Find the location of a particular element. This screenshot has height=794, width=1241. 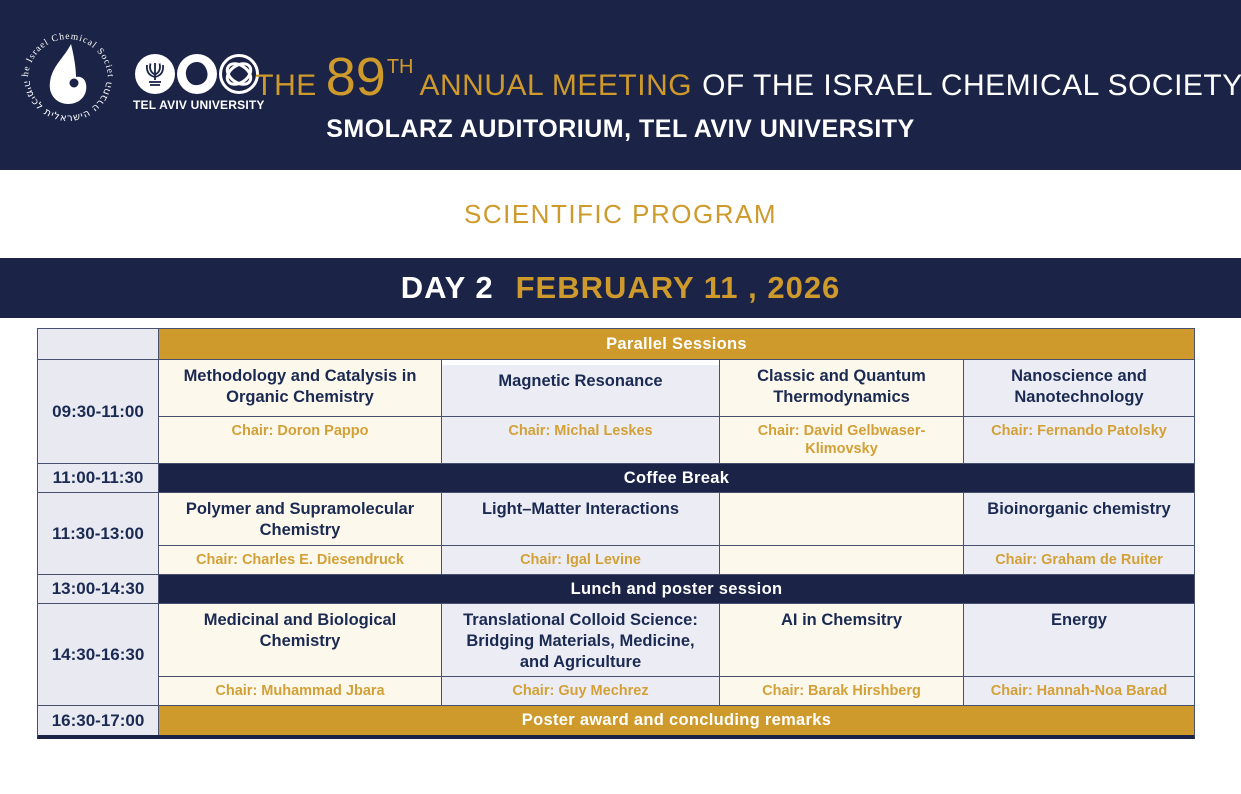

day-date: FEBRUARY 11 , 2026 is located at coordinates (678, 287).